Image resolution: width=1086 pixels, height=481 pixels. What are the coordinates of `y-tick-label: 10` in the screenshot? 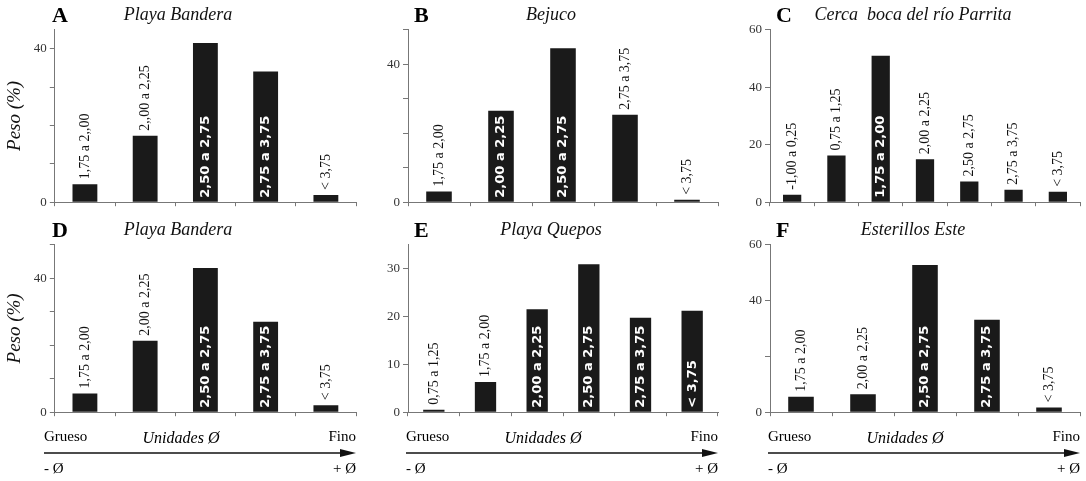 It's located at (393, 363).